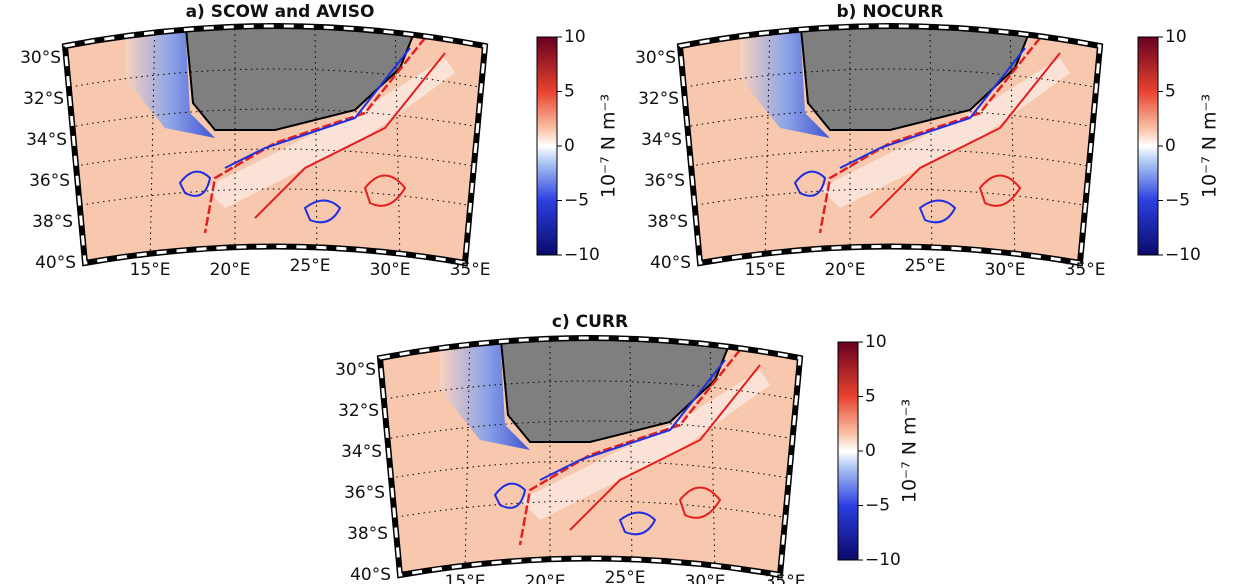 This screenshot has height=588, width=1258. What do you see at coordinates (590, 322) in the screenshot?
I see `panel-title: c) CURR` at bounding box center [590, 322].